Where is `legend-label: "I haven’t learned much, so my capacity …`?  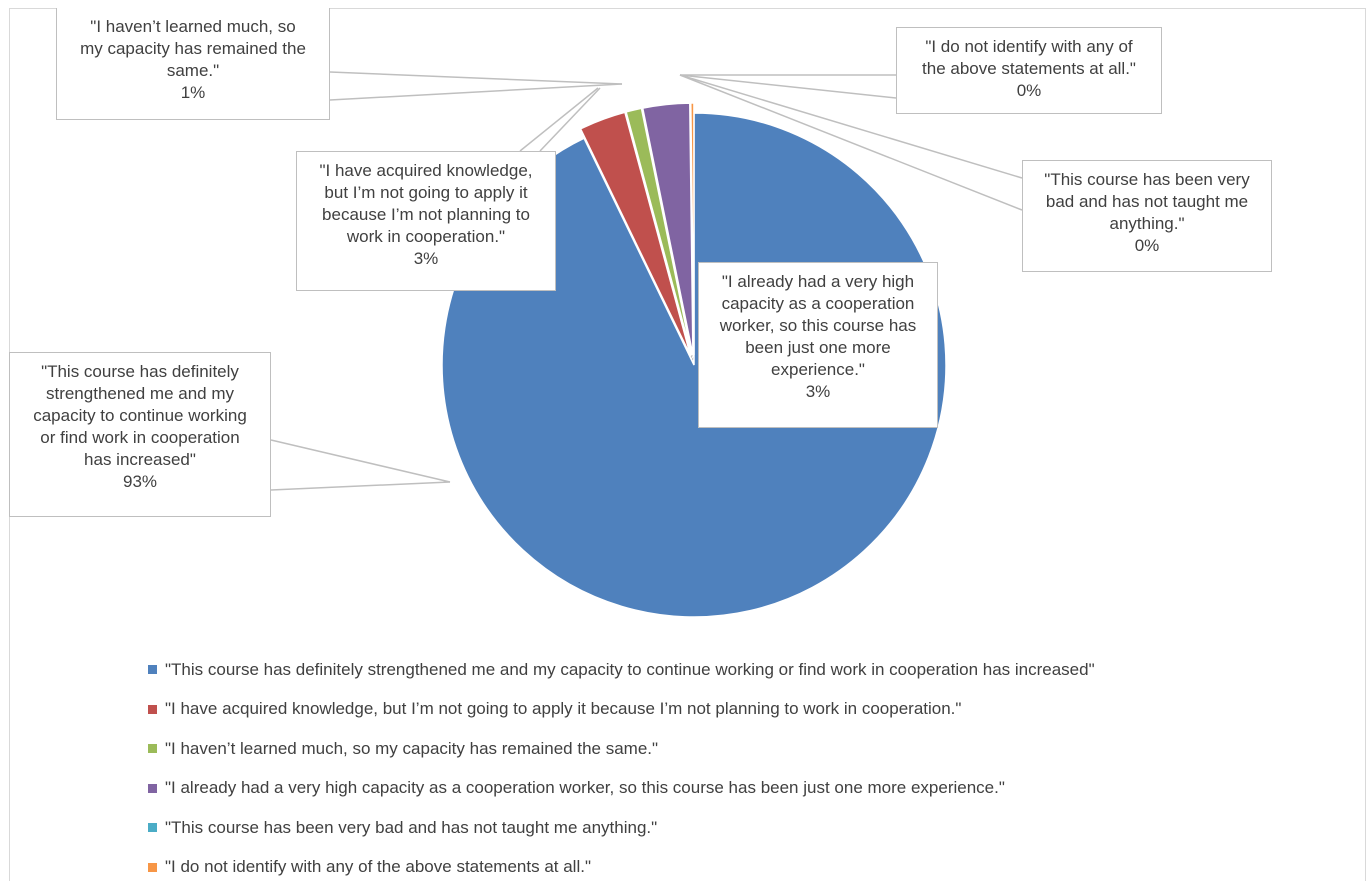
legend-label: "I haven’t learned much, so my capacity … is located at coordinates (411, 749).